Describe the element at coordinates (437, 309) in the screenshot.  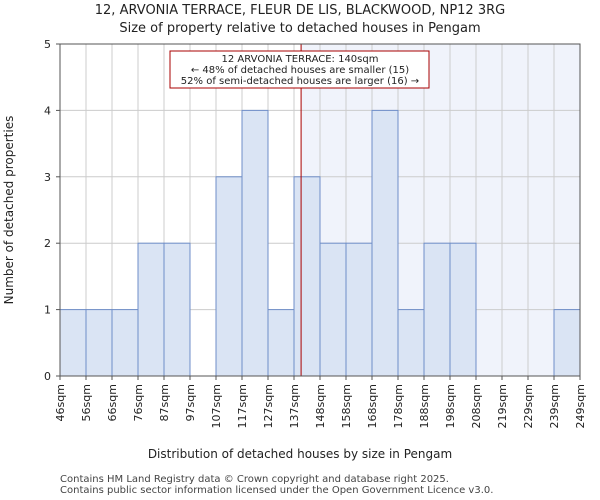
I see `bar-188sqm` at that location.